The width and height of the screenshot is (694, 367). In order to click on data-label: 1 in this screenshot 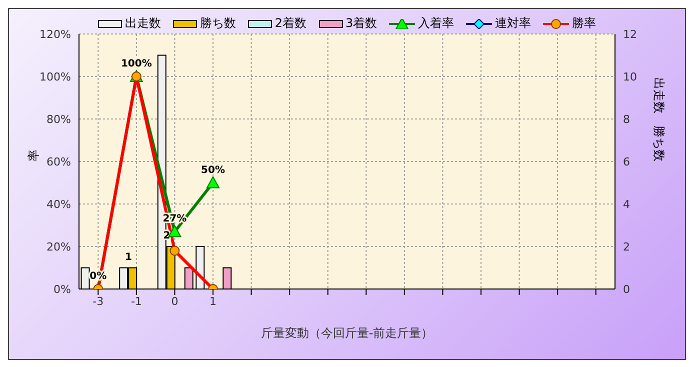, I will do `click(128, 257)`.